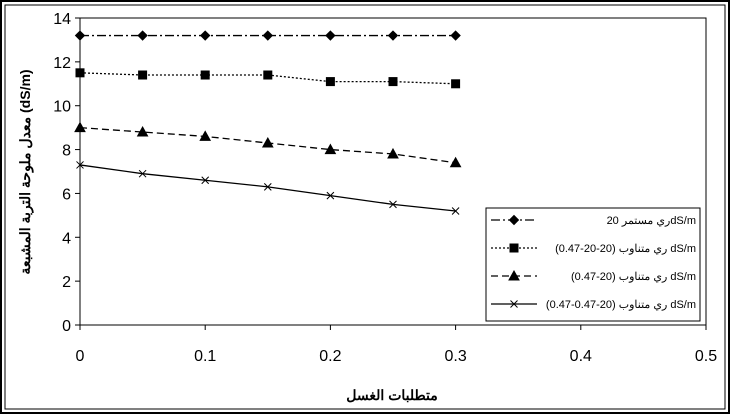 This screenshot has height=414, width=730. I want to click on y-tick-label: 10, so click(62, 107).